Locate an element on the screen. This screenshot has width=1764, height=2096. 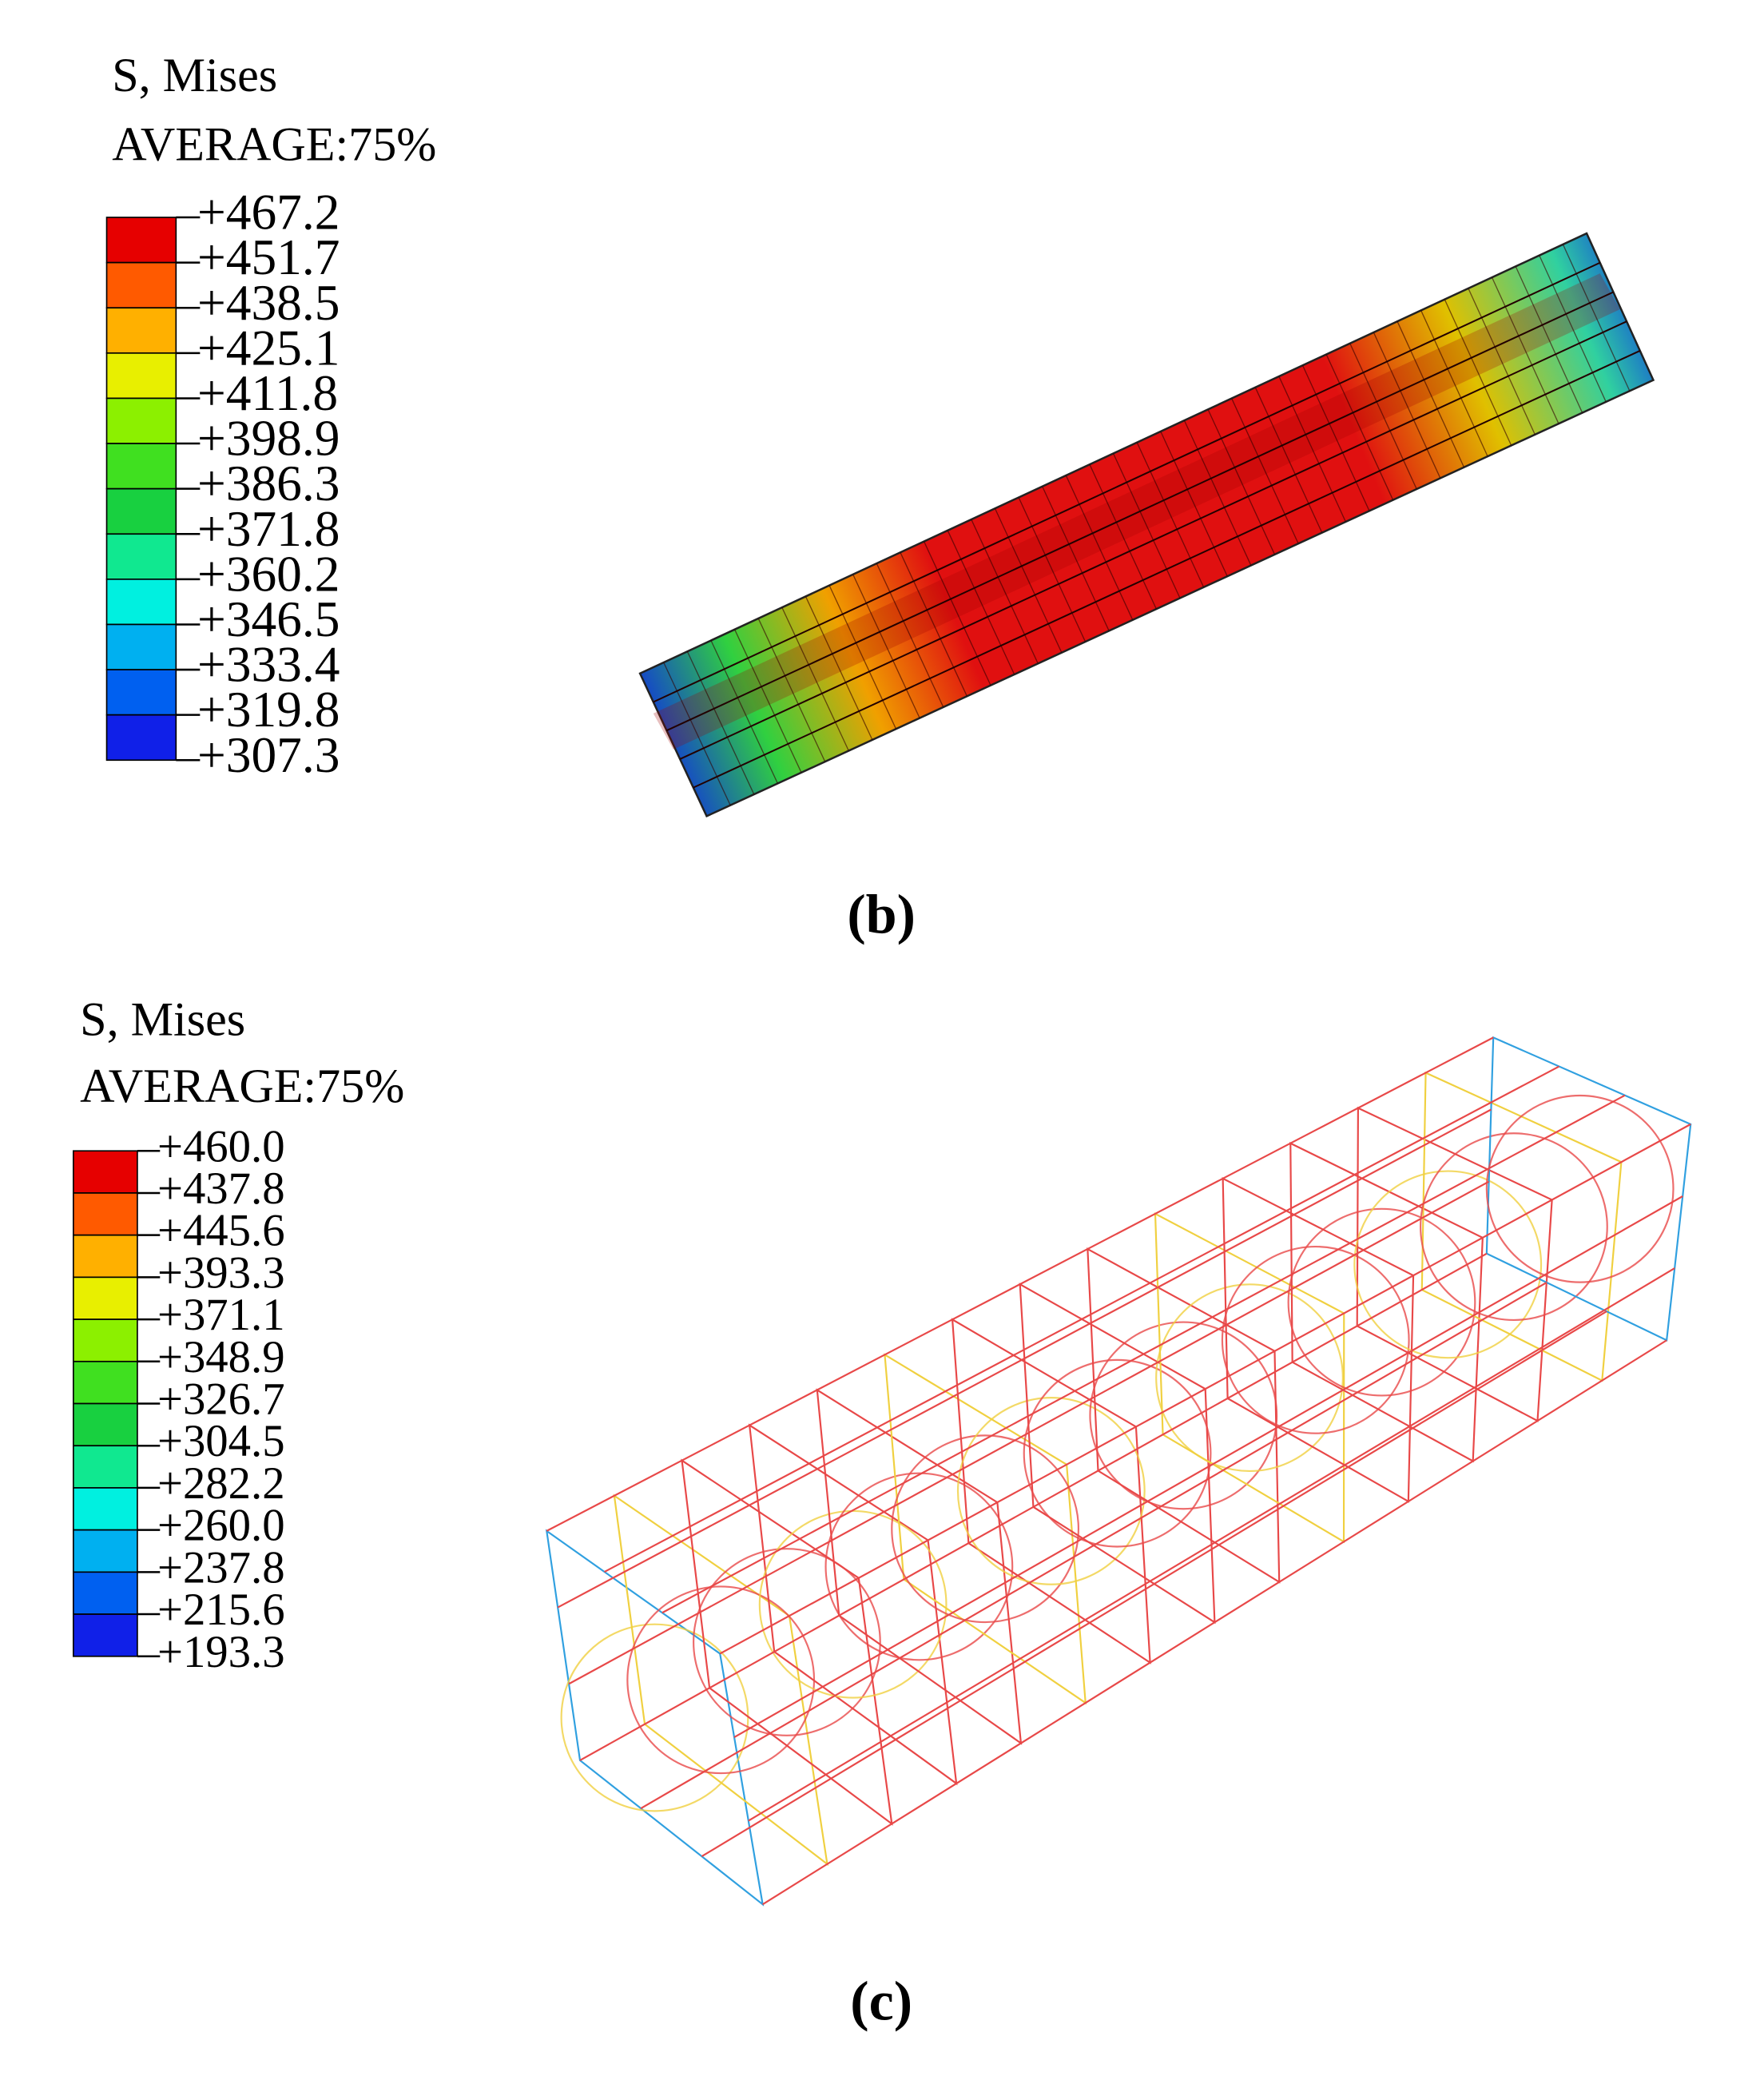
legend-label: +467.2 is located at coordinates (269, 212).